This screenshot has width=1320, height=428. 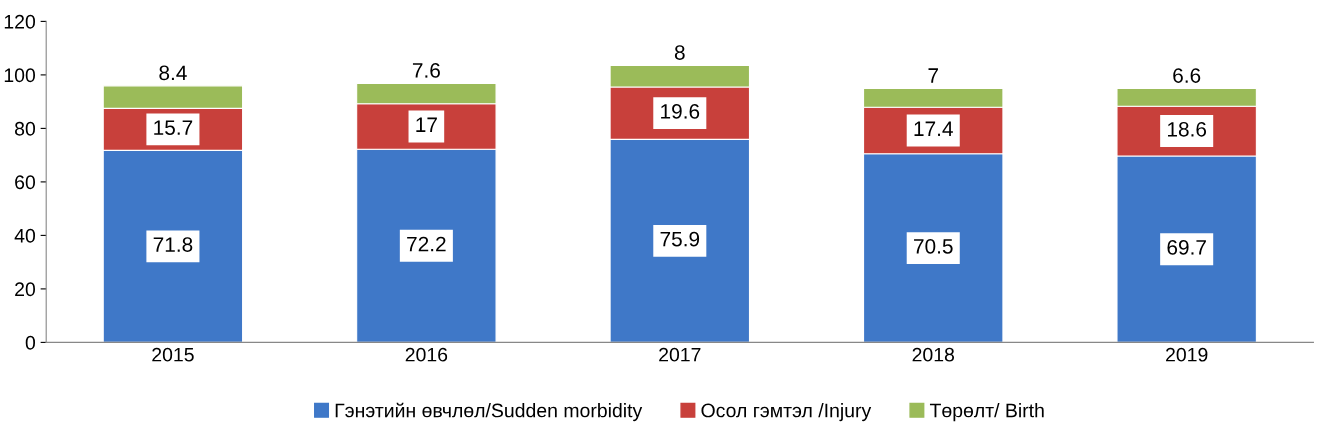 What do you see at coordinates (25, 235) in the screenshot?
I see `y-tick-label: 40` at bounding box center [25, 235].